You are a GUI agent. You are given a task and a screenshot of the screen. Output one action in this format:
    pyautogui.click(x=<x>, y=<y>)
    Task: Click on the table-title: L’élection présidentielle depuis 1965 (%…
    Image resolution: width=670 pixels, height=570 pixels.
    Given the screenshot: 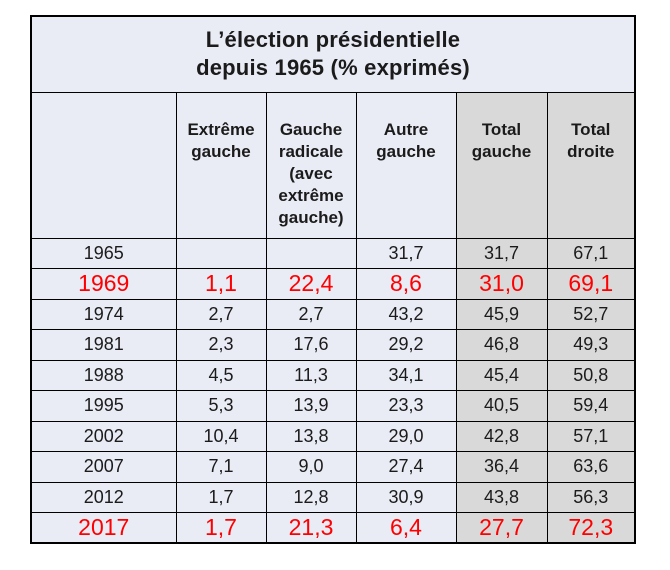 What is the action you would take?
    pyautogui.click(x=333, y=54)
    